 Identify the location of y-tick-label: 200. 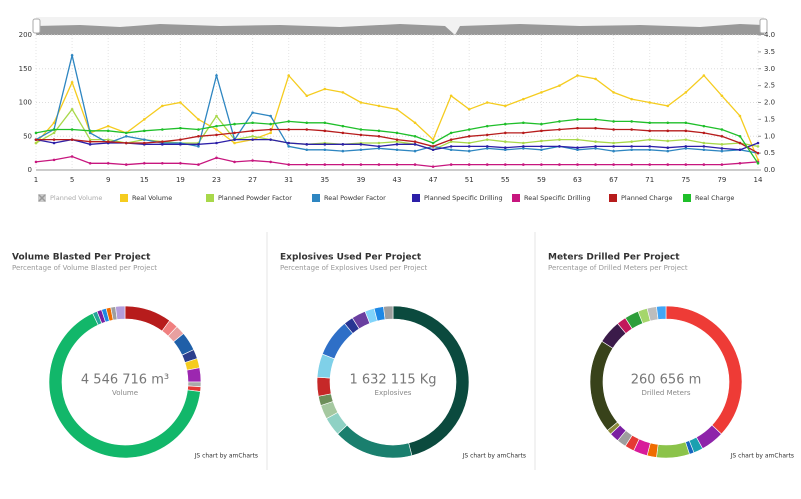
(25, 35).